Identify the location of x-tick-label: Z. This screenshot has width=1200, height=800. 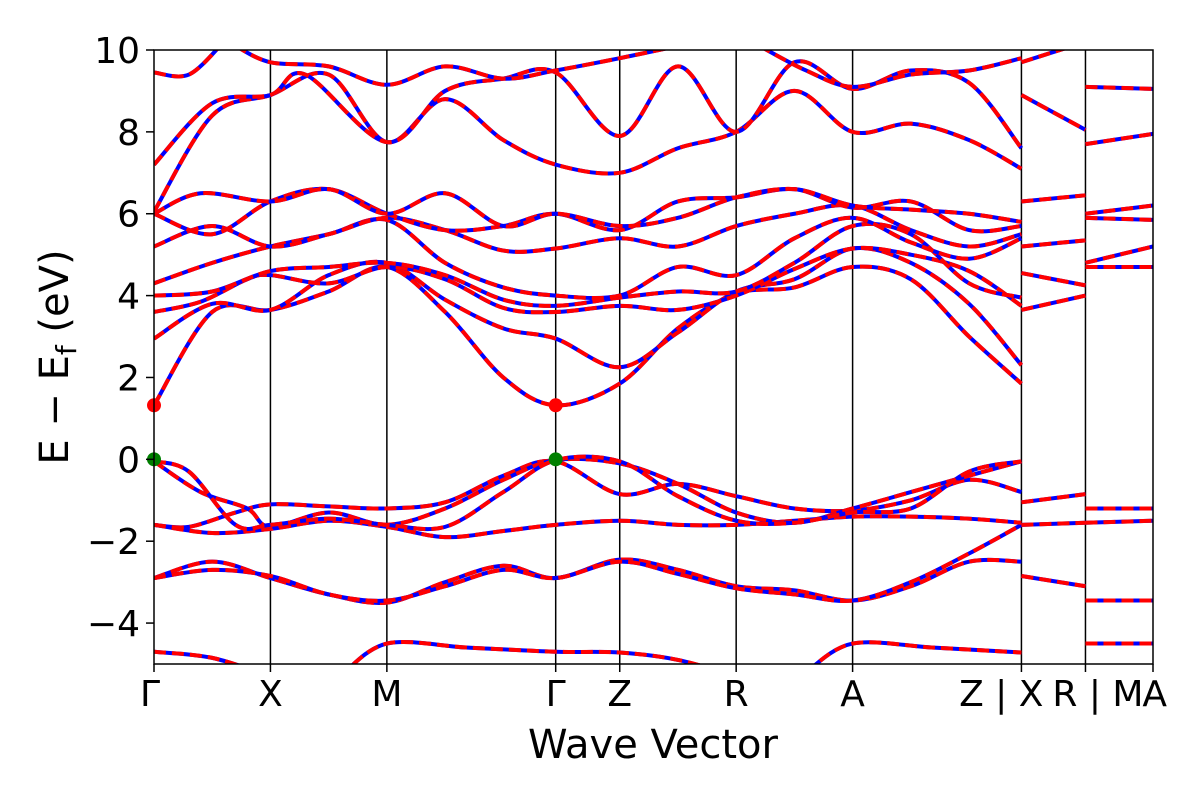
(619, 694).